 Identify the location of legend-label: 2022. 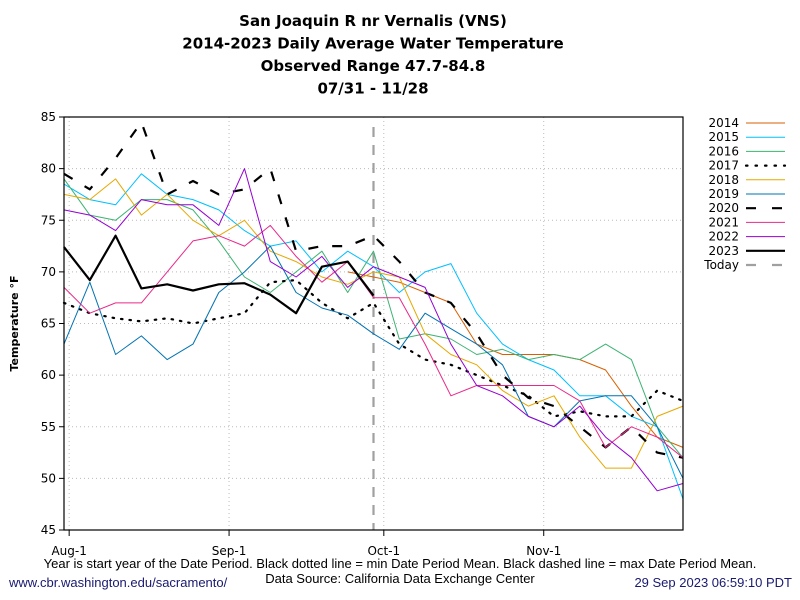
(723, 237).